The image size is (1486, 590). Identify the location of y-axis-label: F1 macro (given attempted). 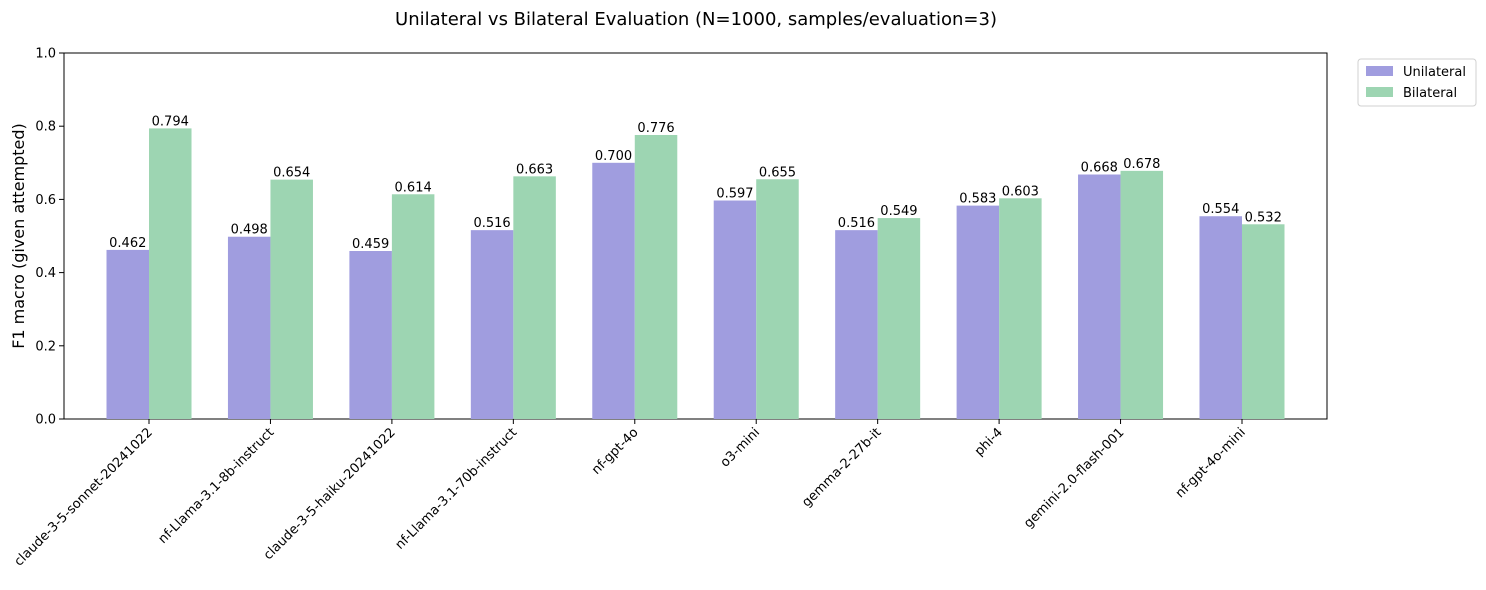
(18, 236).